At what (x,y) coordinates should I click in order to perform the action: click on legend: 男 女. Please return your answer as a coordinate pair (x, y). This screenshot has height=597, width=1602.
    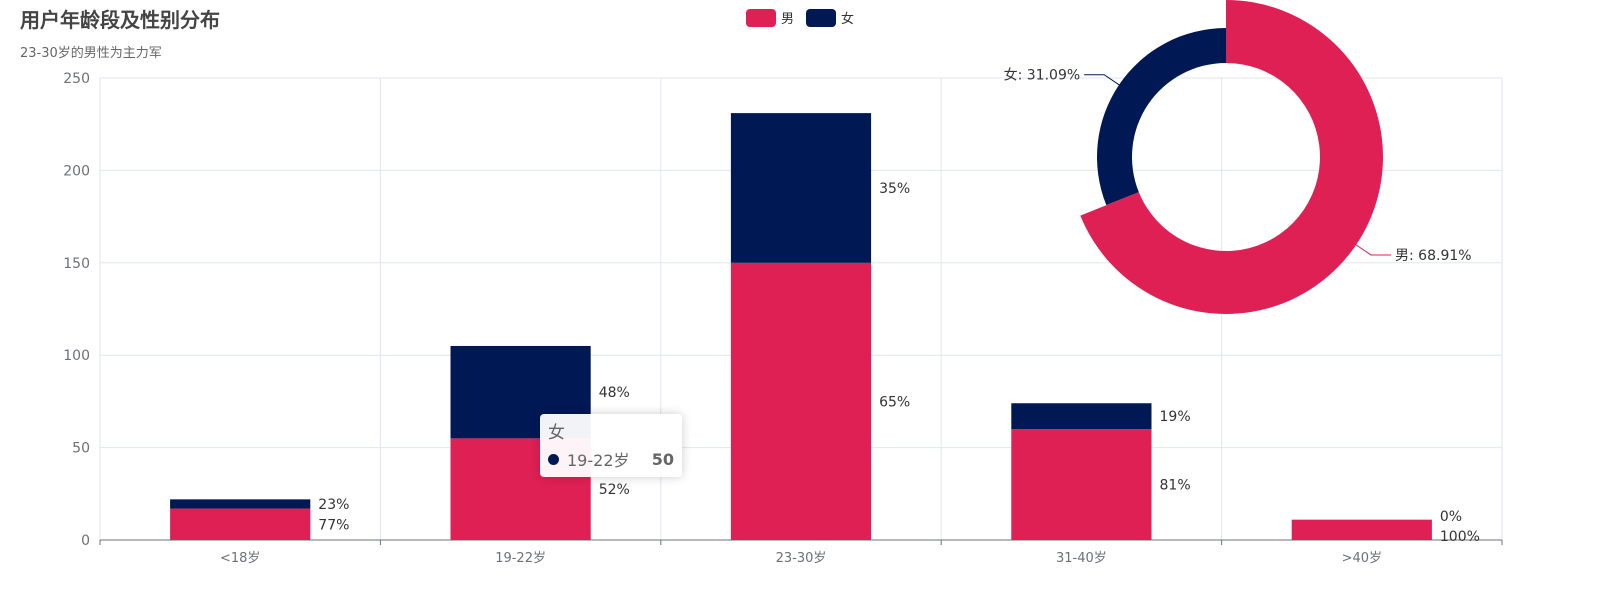
    Looking at the image, I should click on (800, 17).